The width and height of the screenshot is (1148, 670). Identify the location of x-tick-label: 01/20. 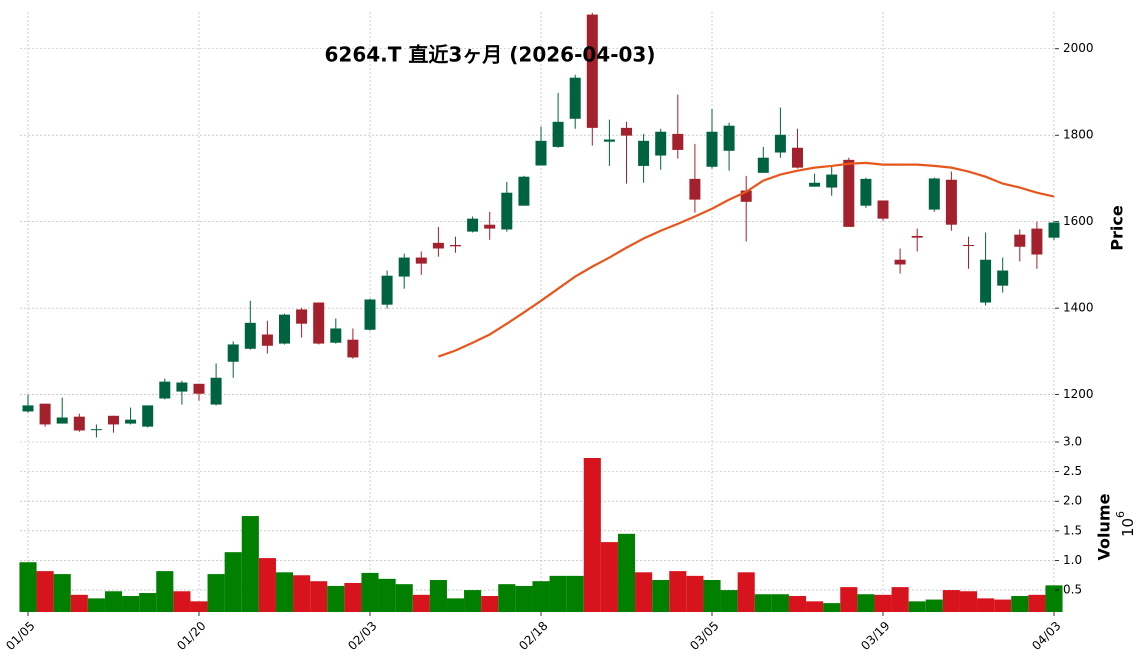
(191, 636).